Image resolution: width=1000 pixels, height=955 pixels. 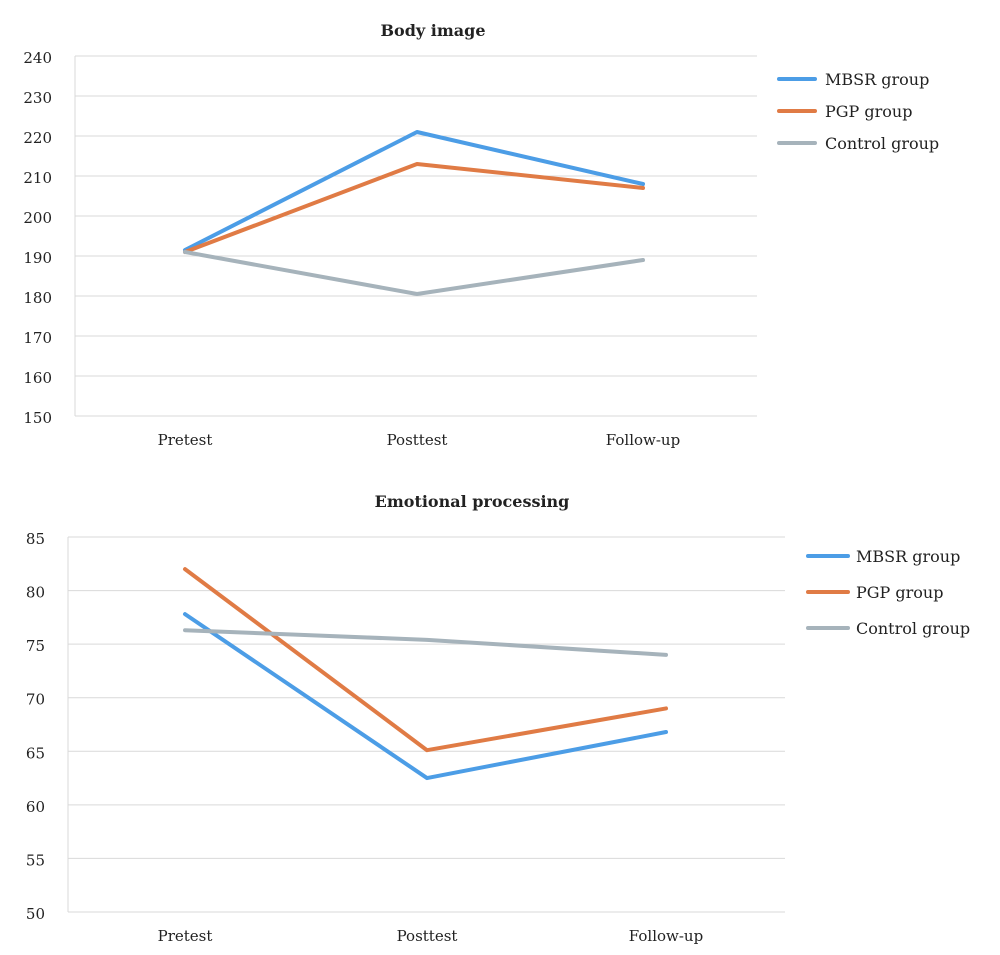 What do you see at coordinates (37, 418) in the screenshot?
I see `y-tick-label: 150` at bounding box center [37, 418].